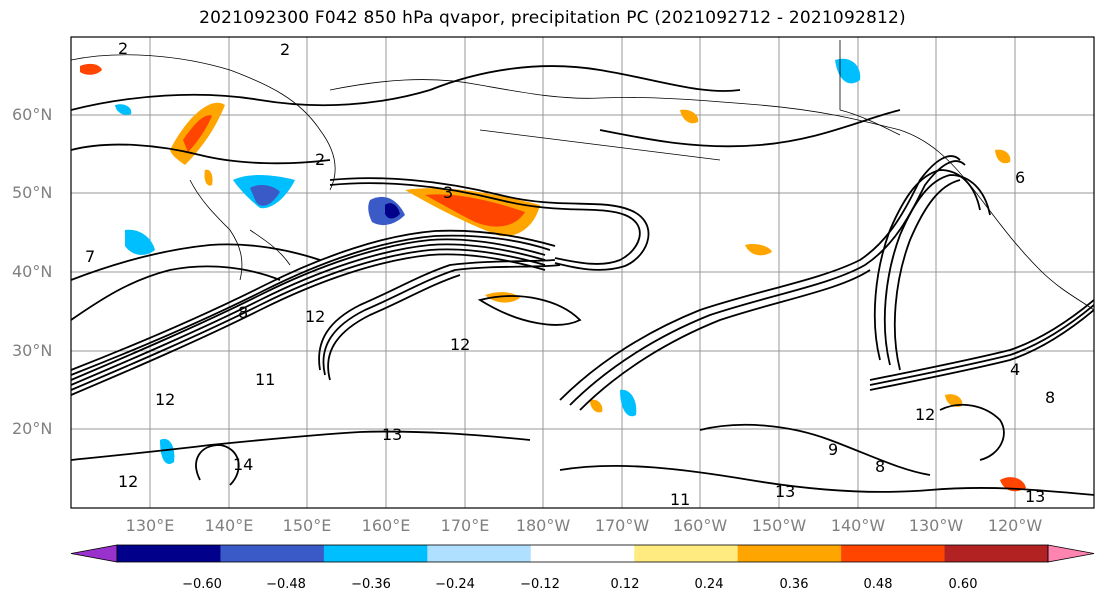 The image size is (1105, 601). I want to click on colorbar, so click(582, 553).